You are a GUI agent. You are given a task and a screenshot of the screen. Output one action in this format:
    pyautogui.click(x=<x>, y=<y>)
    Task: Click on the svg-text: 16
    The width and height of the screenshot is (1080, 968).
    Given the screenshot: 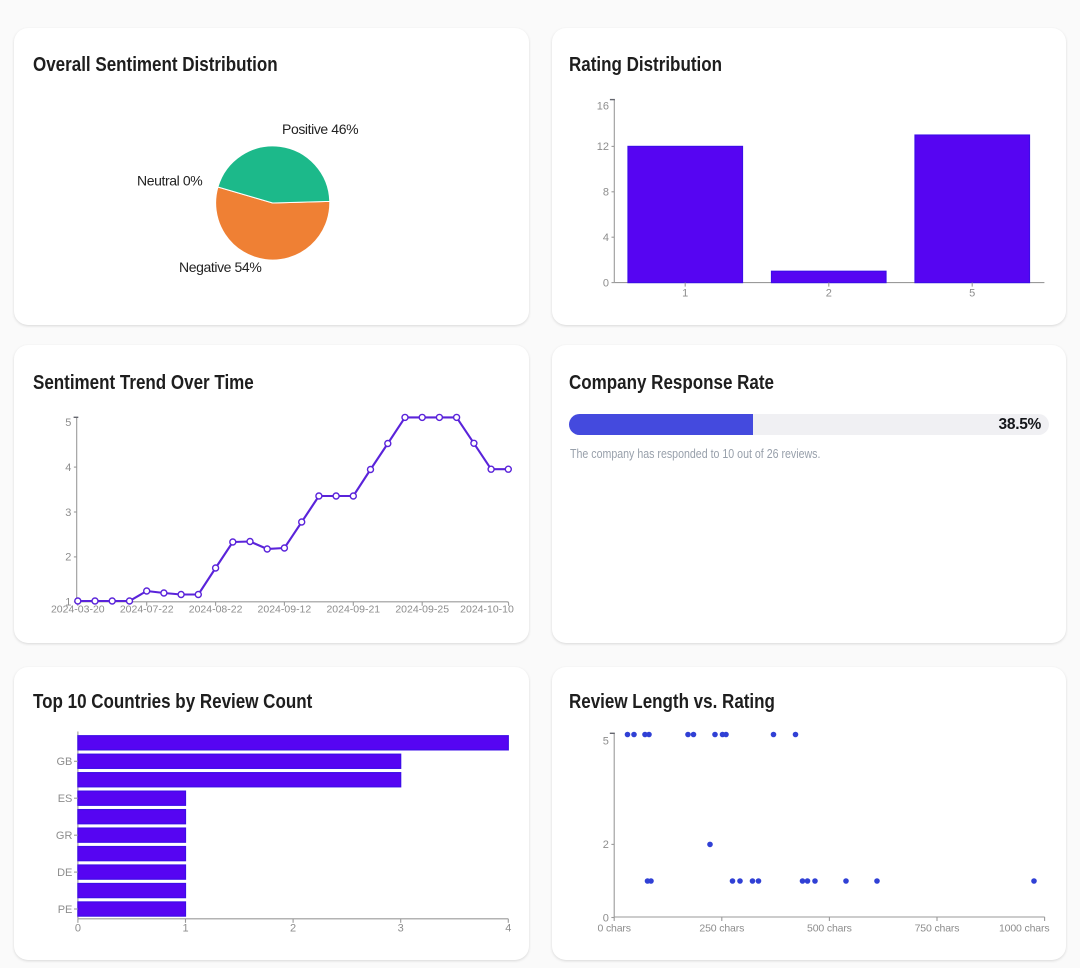 What is the action you would take?
    pyautogui.click(x=603, y=107)
    